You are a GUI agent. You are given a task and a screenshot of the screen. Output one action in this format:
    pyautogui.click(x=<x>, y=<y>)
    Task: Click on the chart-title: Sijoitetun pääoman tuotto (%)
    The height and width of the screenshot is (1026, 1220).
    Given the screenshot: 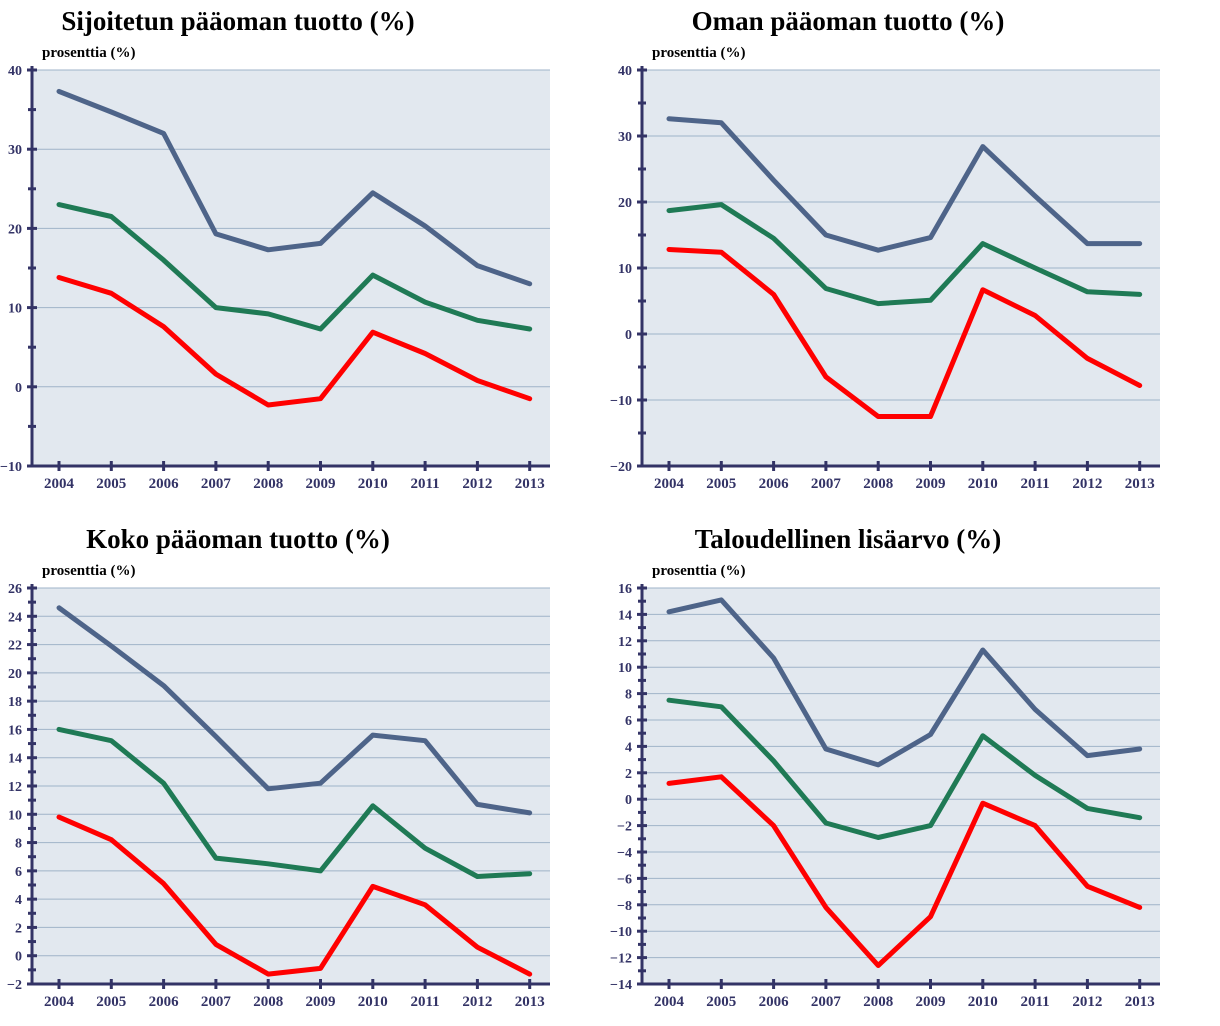 What is the action you would take?
    pyautogui.click(x=237, y=21)
    